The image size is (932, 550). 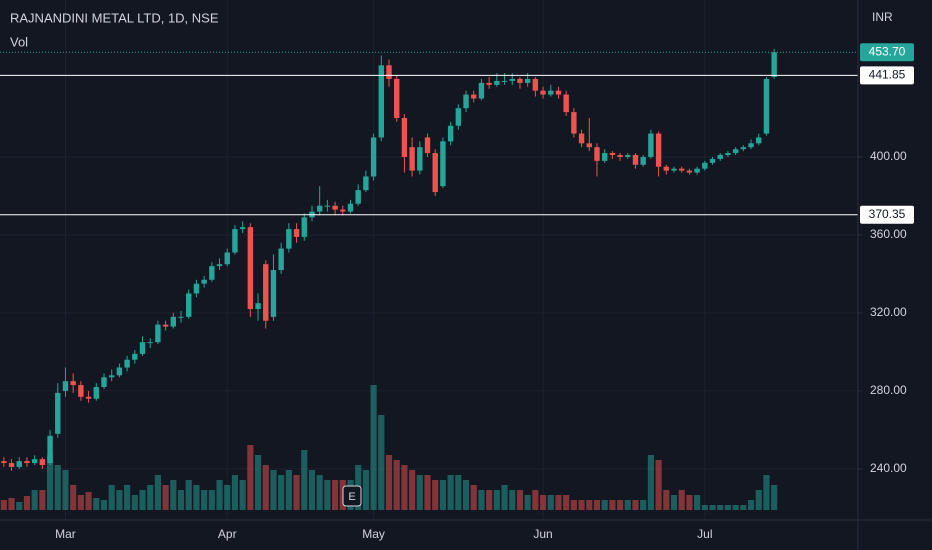 I want to click on event-label: E, so click(x=351, y=497).